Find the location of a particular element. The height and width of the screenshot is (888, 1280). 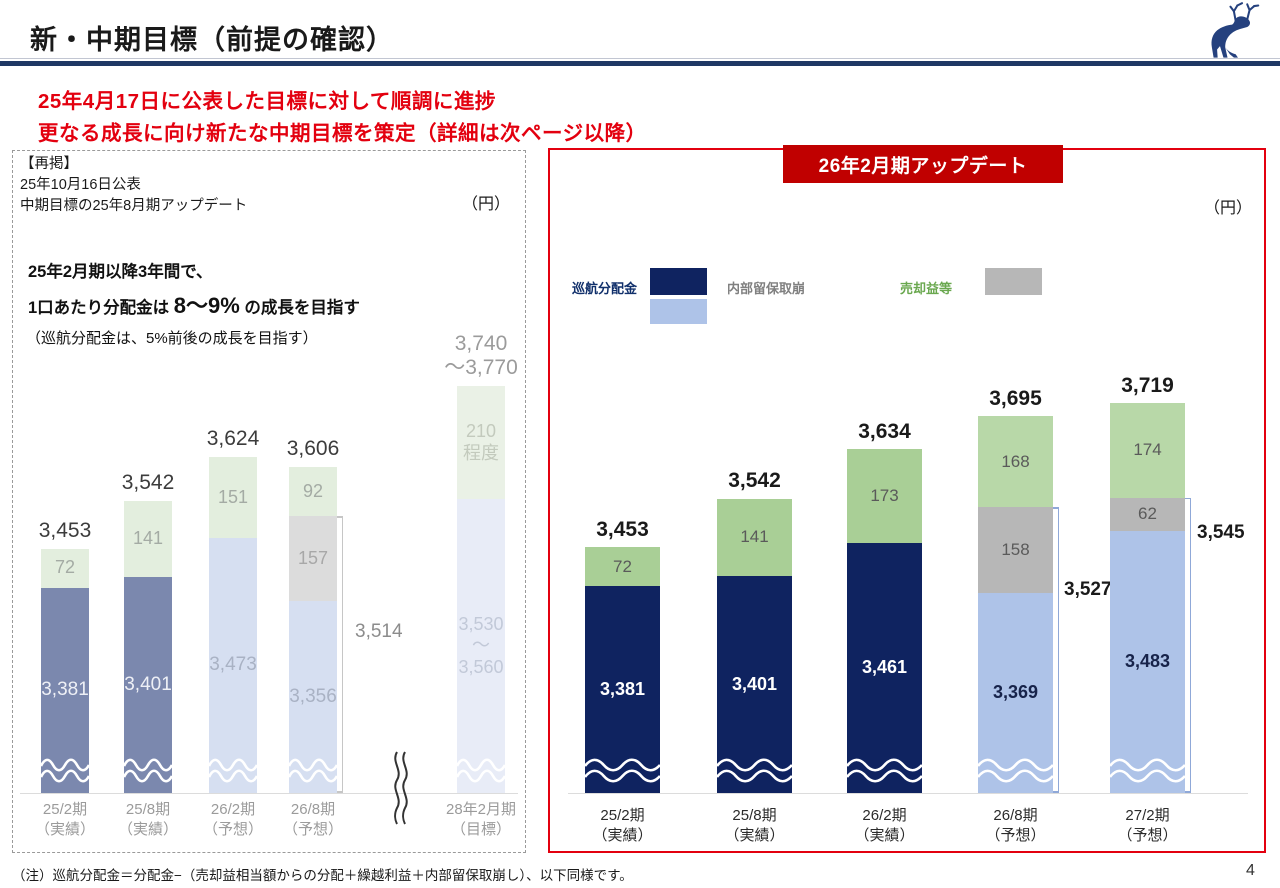

statement-growth-range: 8〜9% is located at coordinates (206, 305).